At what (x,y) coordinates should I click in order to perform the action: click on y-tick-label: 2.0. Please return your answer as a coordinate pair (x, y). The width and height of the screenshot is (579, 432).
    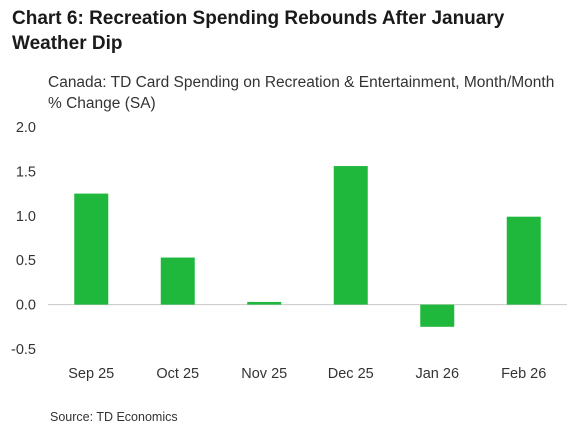
    Looking at the image, I should click on (26, 128).